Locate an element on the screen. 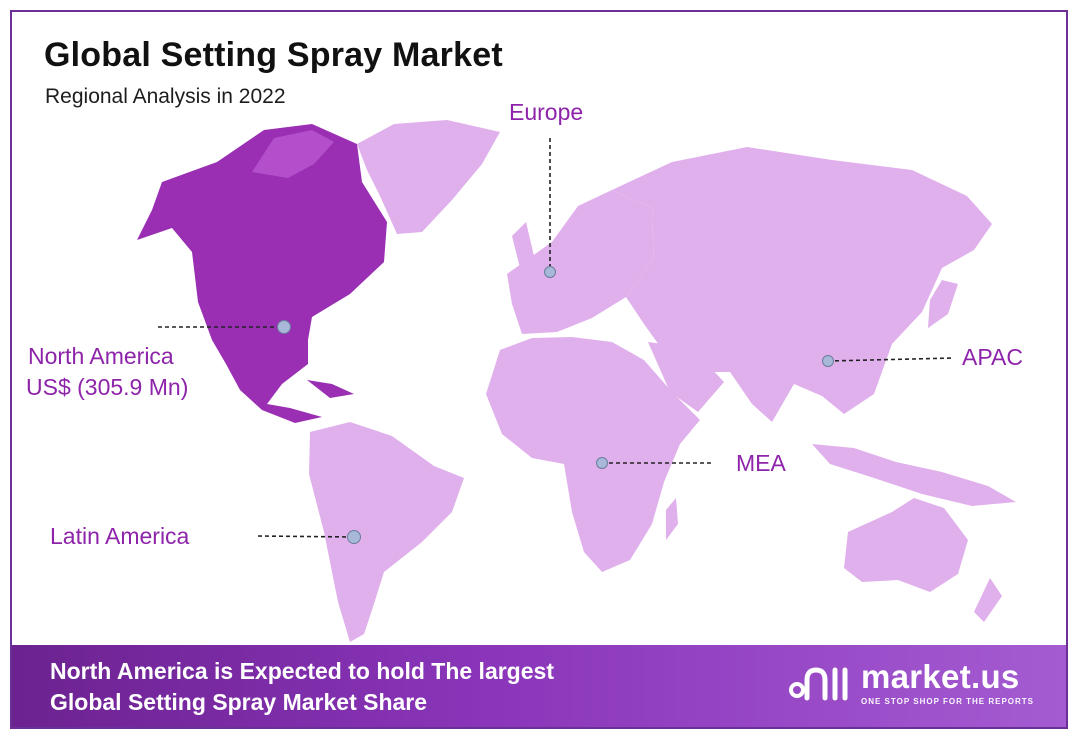  banner-line-2: Global Setting Spray Market Share is located at coordinates (239, 702).